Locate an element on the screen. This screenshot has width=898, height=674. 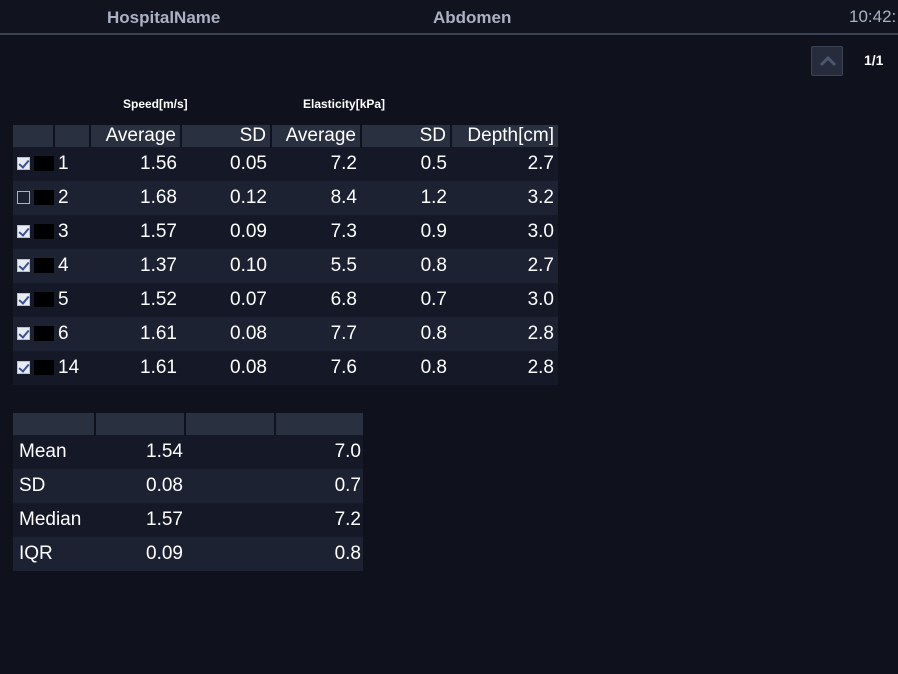
row-id: 6 is located at coordinates (72, 334).